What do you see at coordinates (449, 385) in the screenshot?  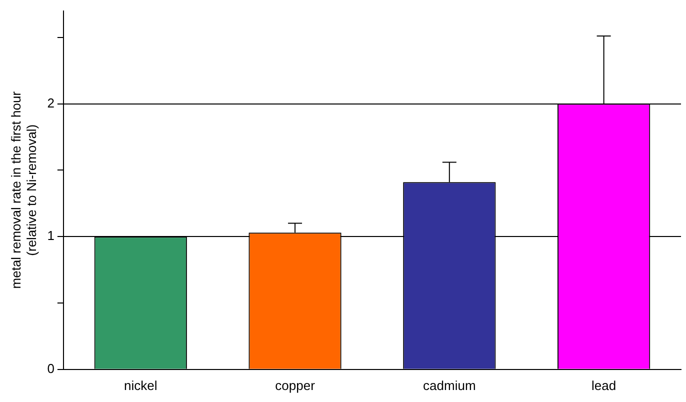 I see `x-tick-label: cadmium` at bounding box center [449, 385].